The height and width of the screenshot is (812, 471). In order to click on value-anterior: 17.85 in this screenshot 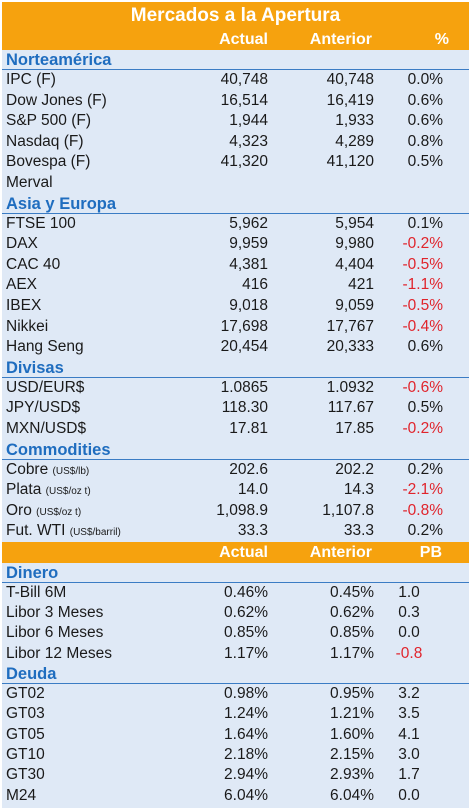, I will do `click(354, 428)`.